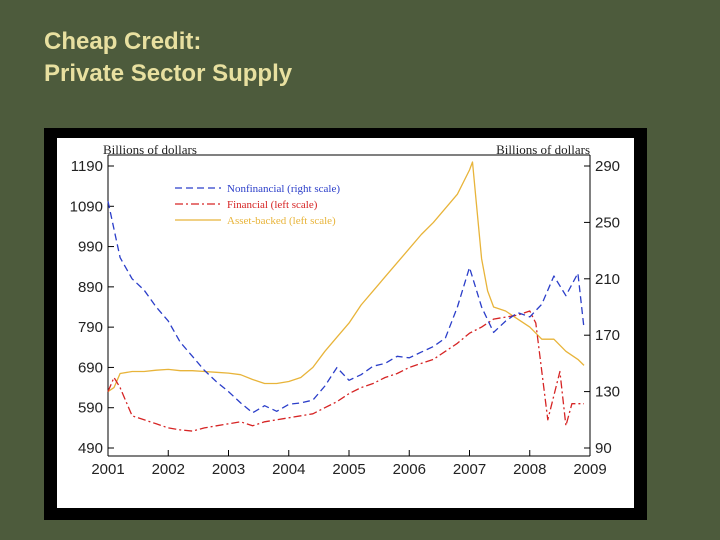  Describe the element at coordinates (168, 58) in the screenshot. I see `slide-title: Cheap Credit: Private Sector Supply` at that location.